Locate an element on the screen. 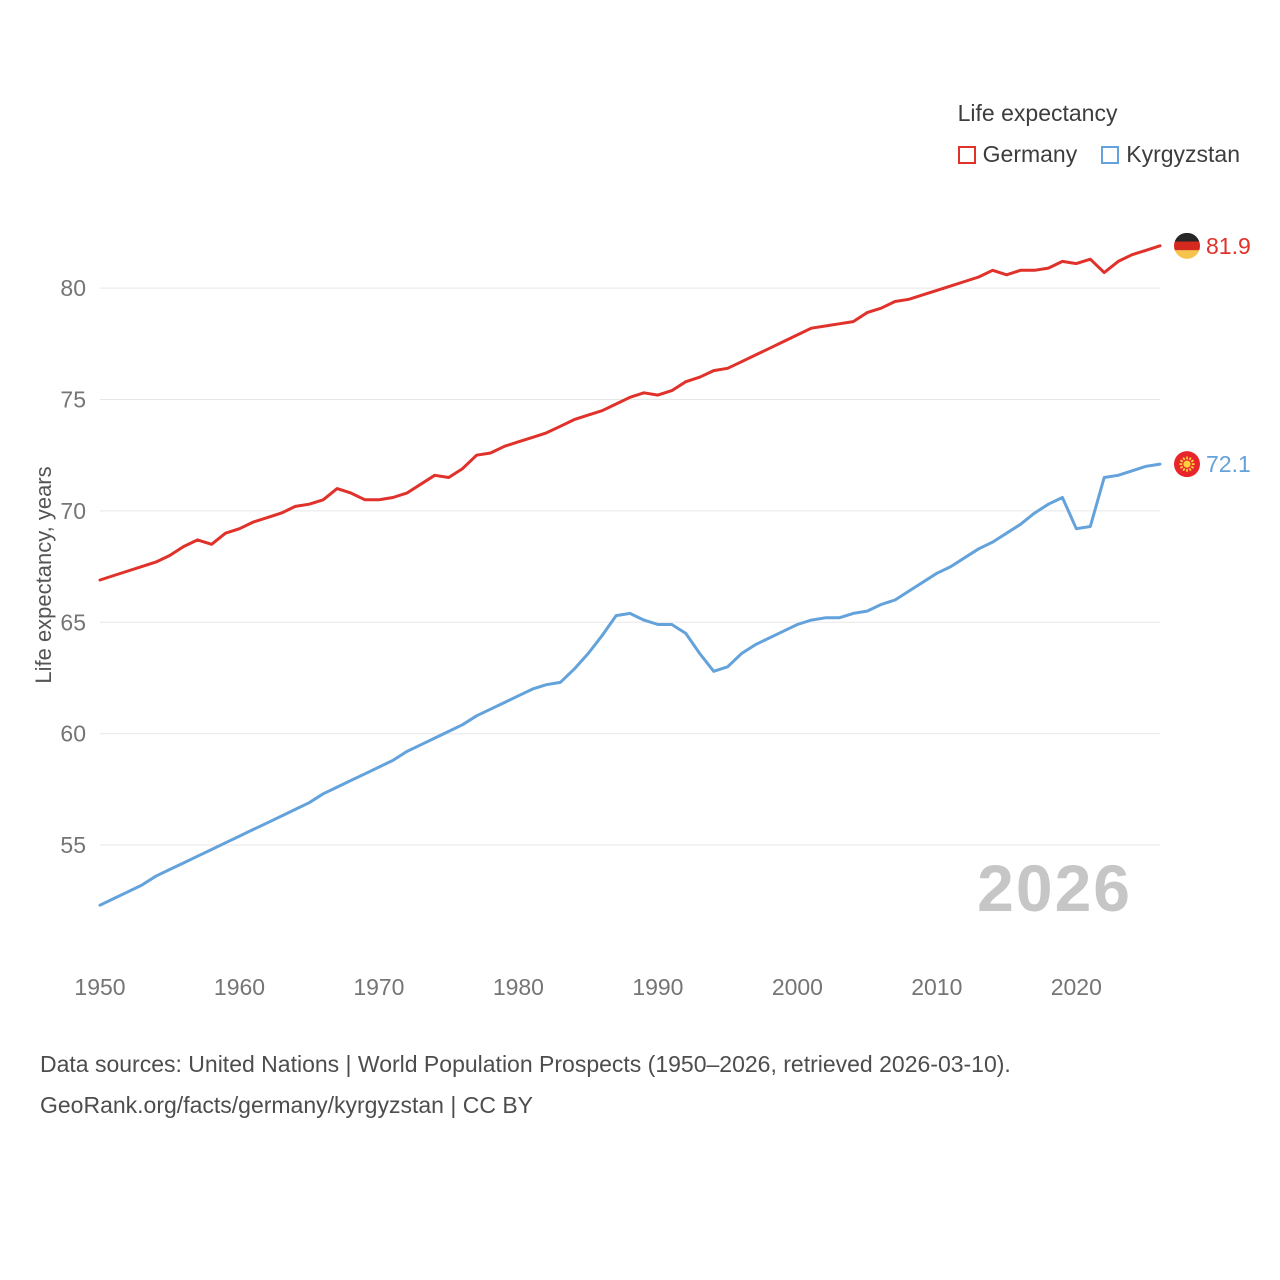  x-tick-label: 1950 is located at coordinates (99, 987).